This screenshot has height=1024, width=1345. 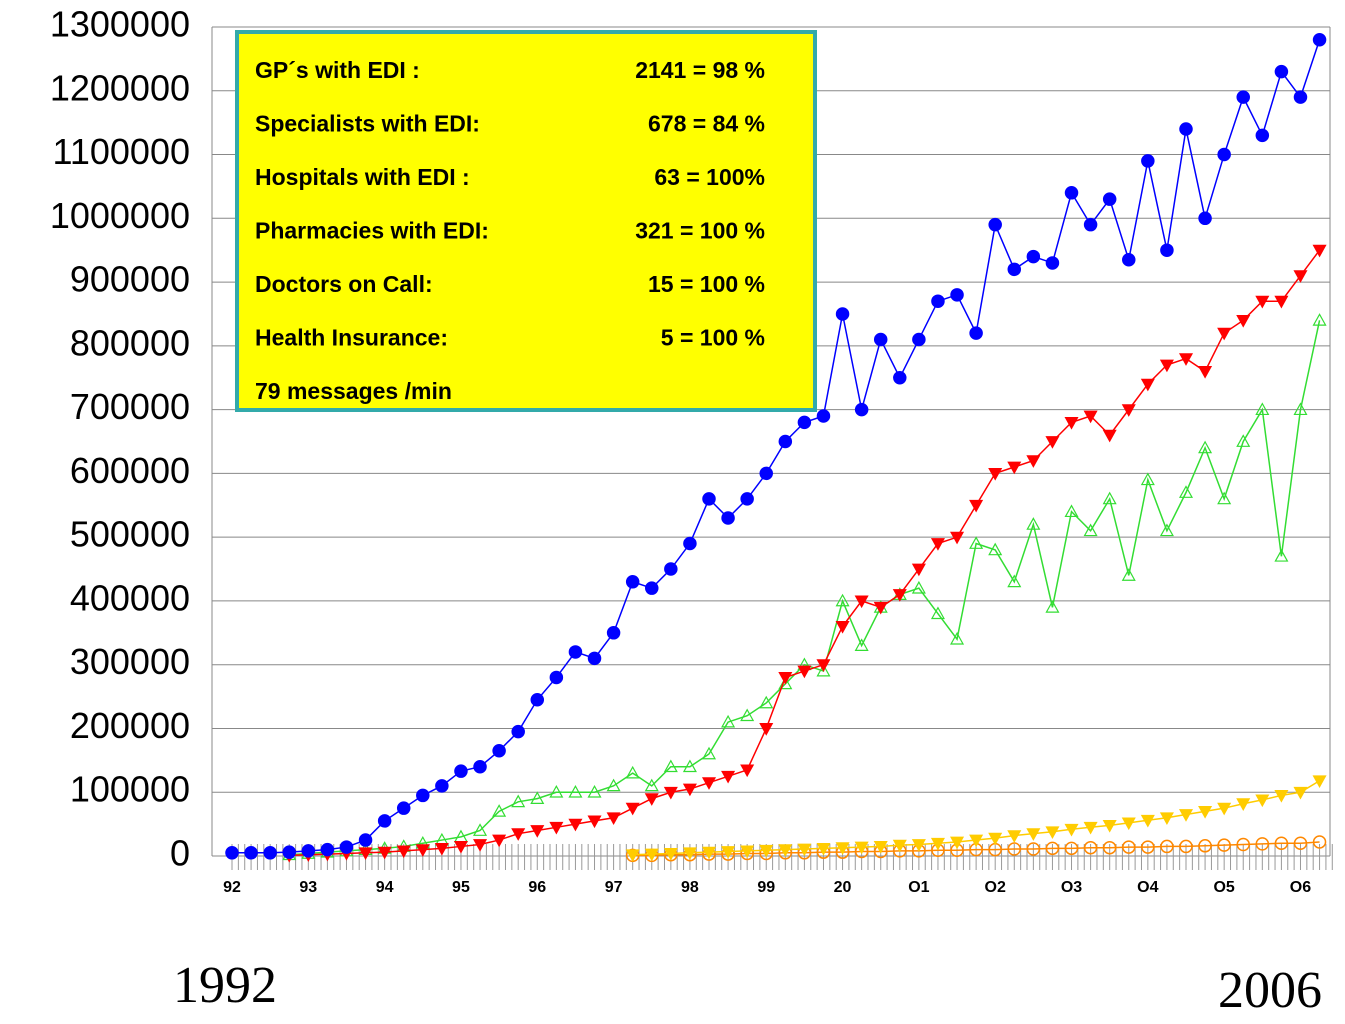 What do you see at coordinates (120, 24) in the screenshot?
I see `y-tick-label: 1300000` at bounding box center [120, 24].